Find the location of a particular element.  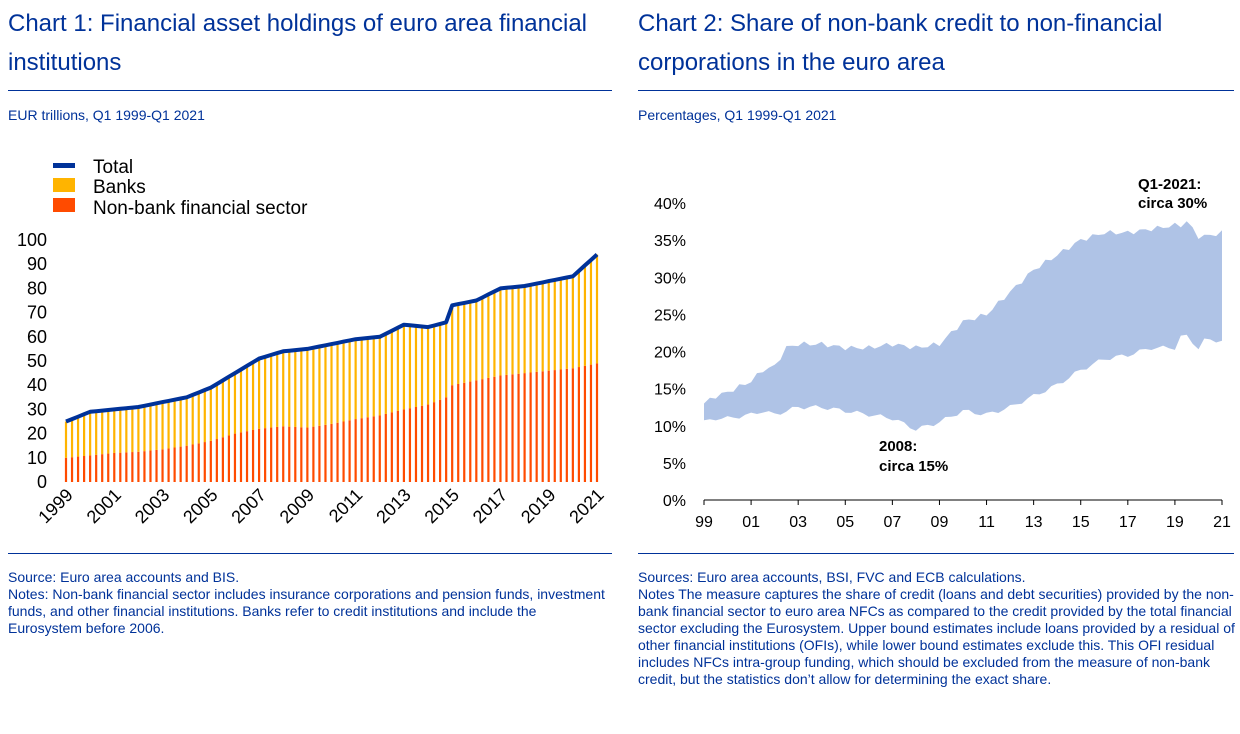

chart2-subtitle: Percentages, Q1 1999-Q1 2021 is located at coordinates (737, 115).